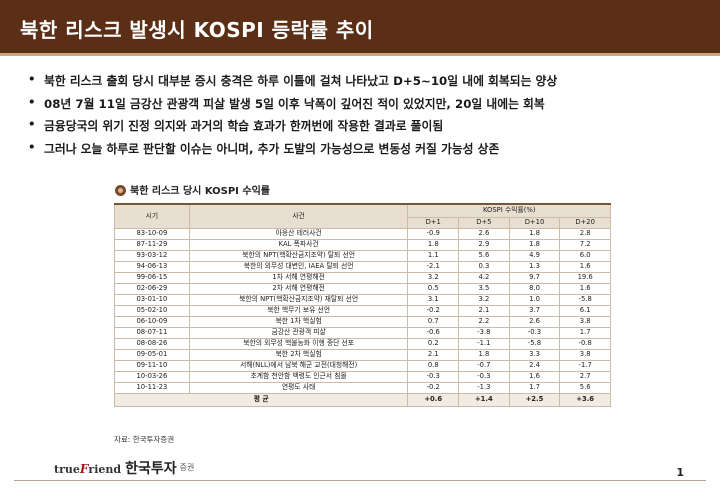 This screenshot has height=497, width=720. I want to click on table-title: 북한 리스크 당시 KOSPI 수익률, so click(192, 190).